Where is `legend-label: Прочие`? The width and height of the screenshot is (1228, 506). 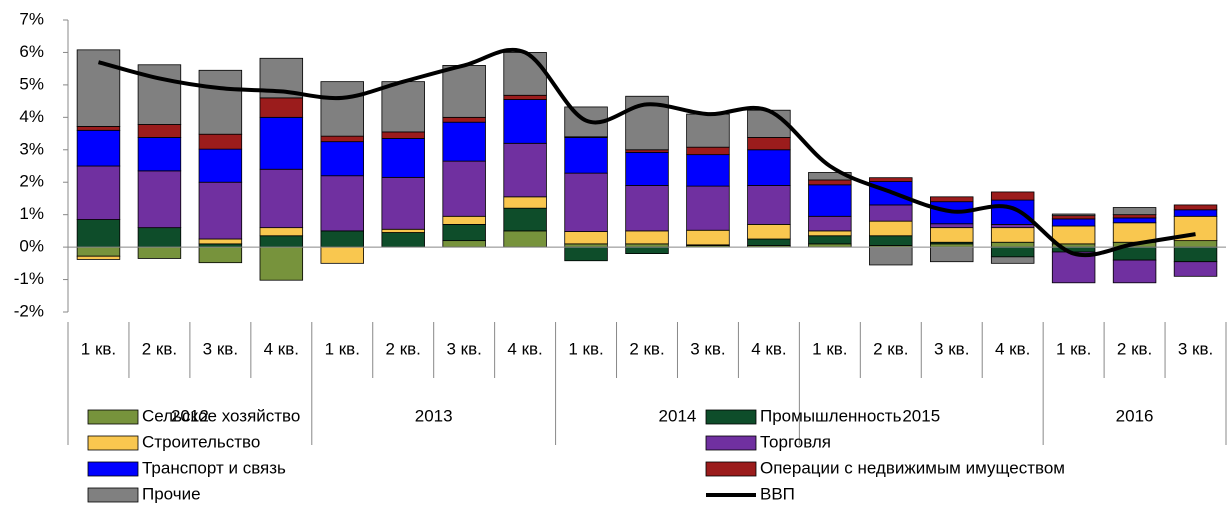 legend-label: Прочие is located at coordinates (171, 493).